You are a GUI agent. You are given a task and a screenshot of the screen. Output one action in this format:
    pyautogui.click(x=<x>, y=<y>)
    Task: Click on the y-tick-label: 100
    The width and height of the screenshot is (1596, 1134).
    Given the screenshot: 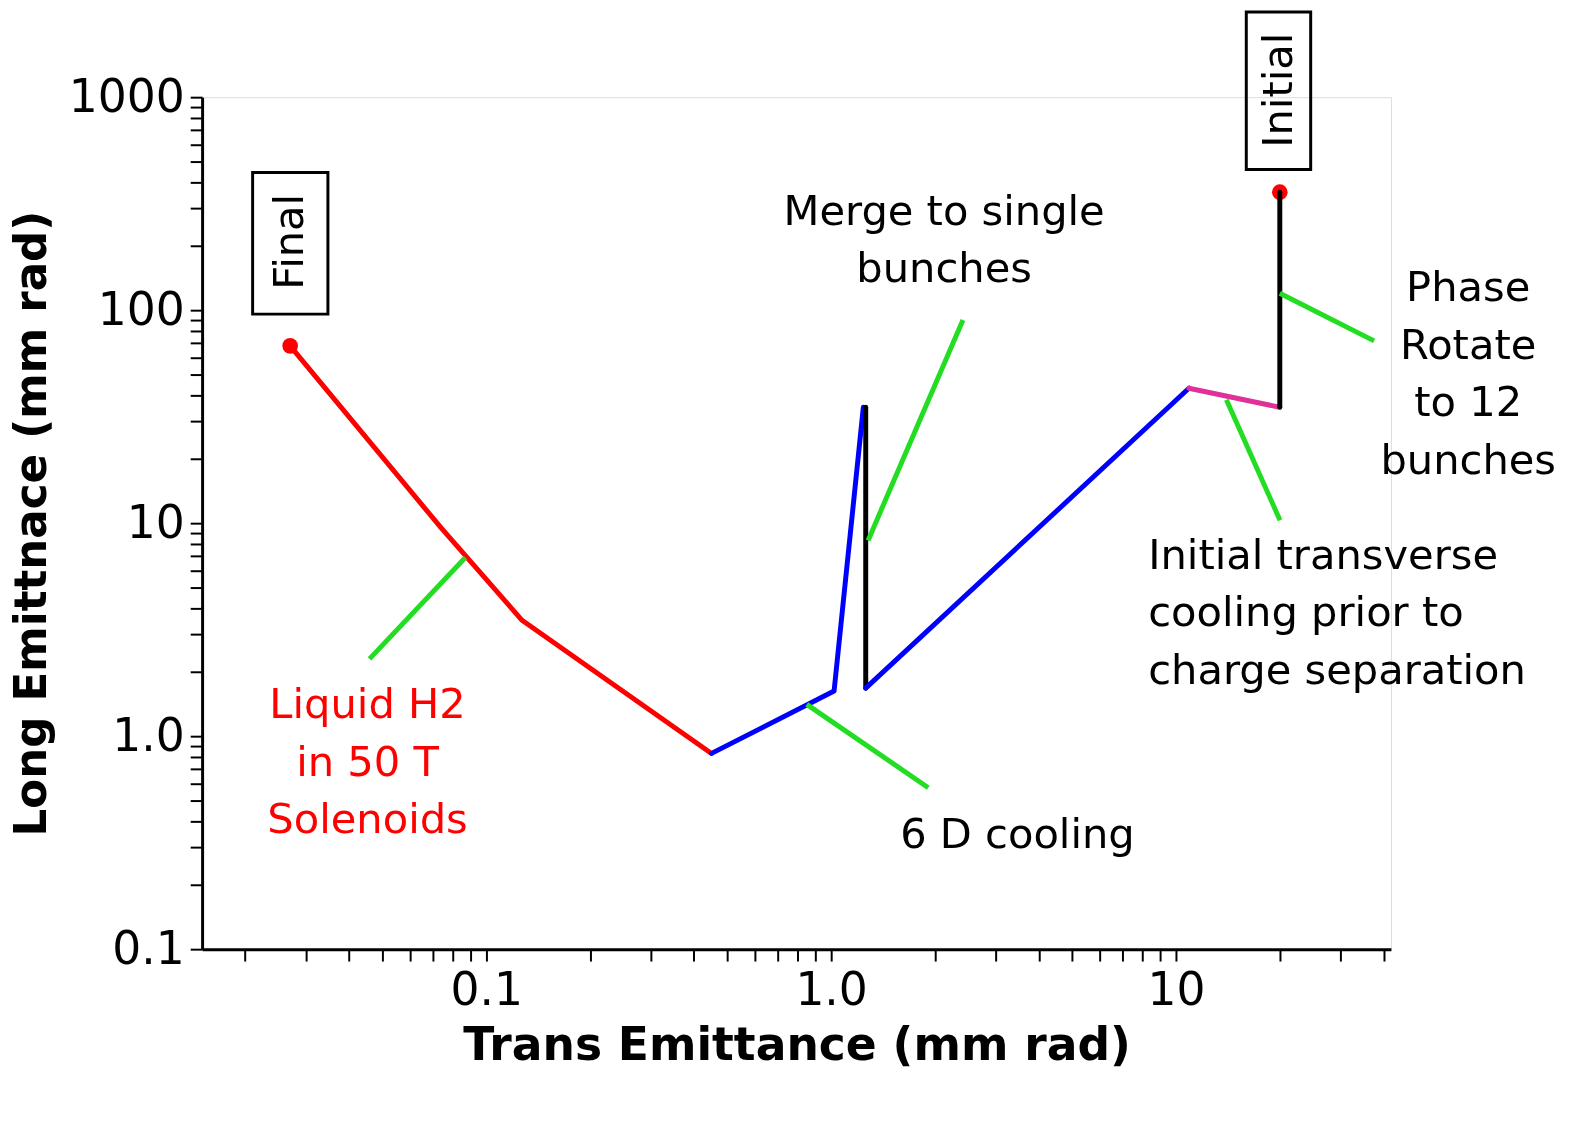 What is the action you would take?
    pyautogui.click(x=141, y=309)
    